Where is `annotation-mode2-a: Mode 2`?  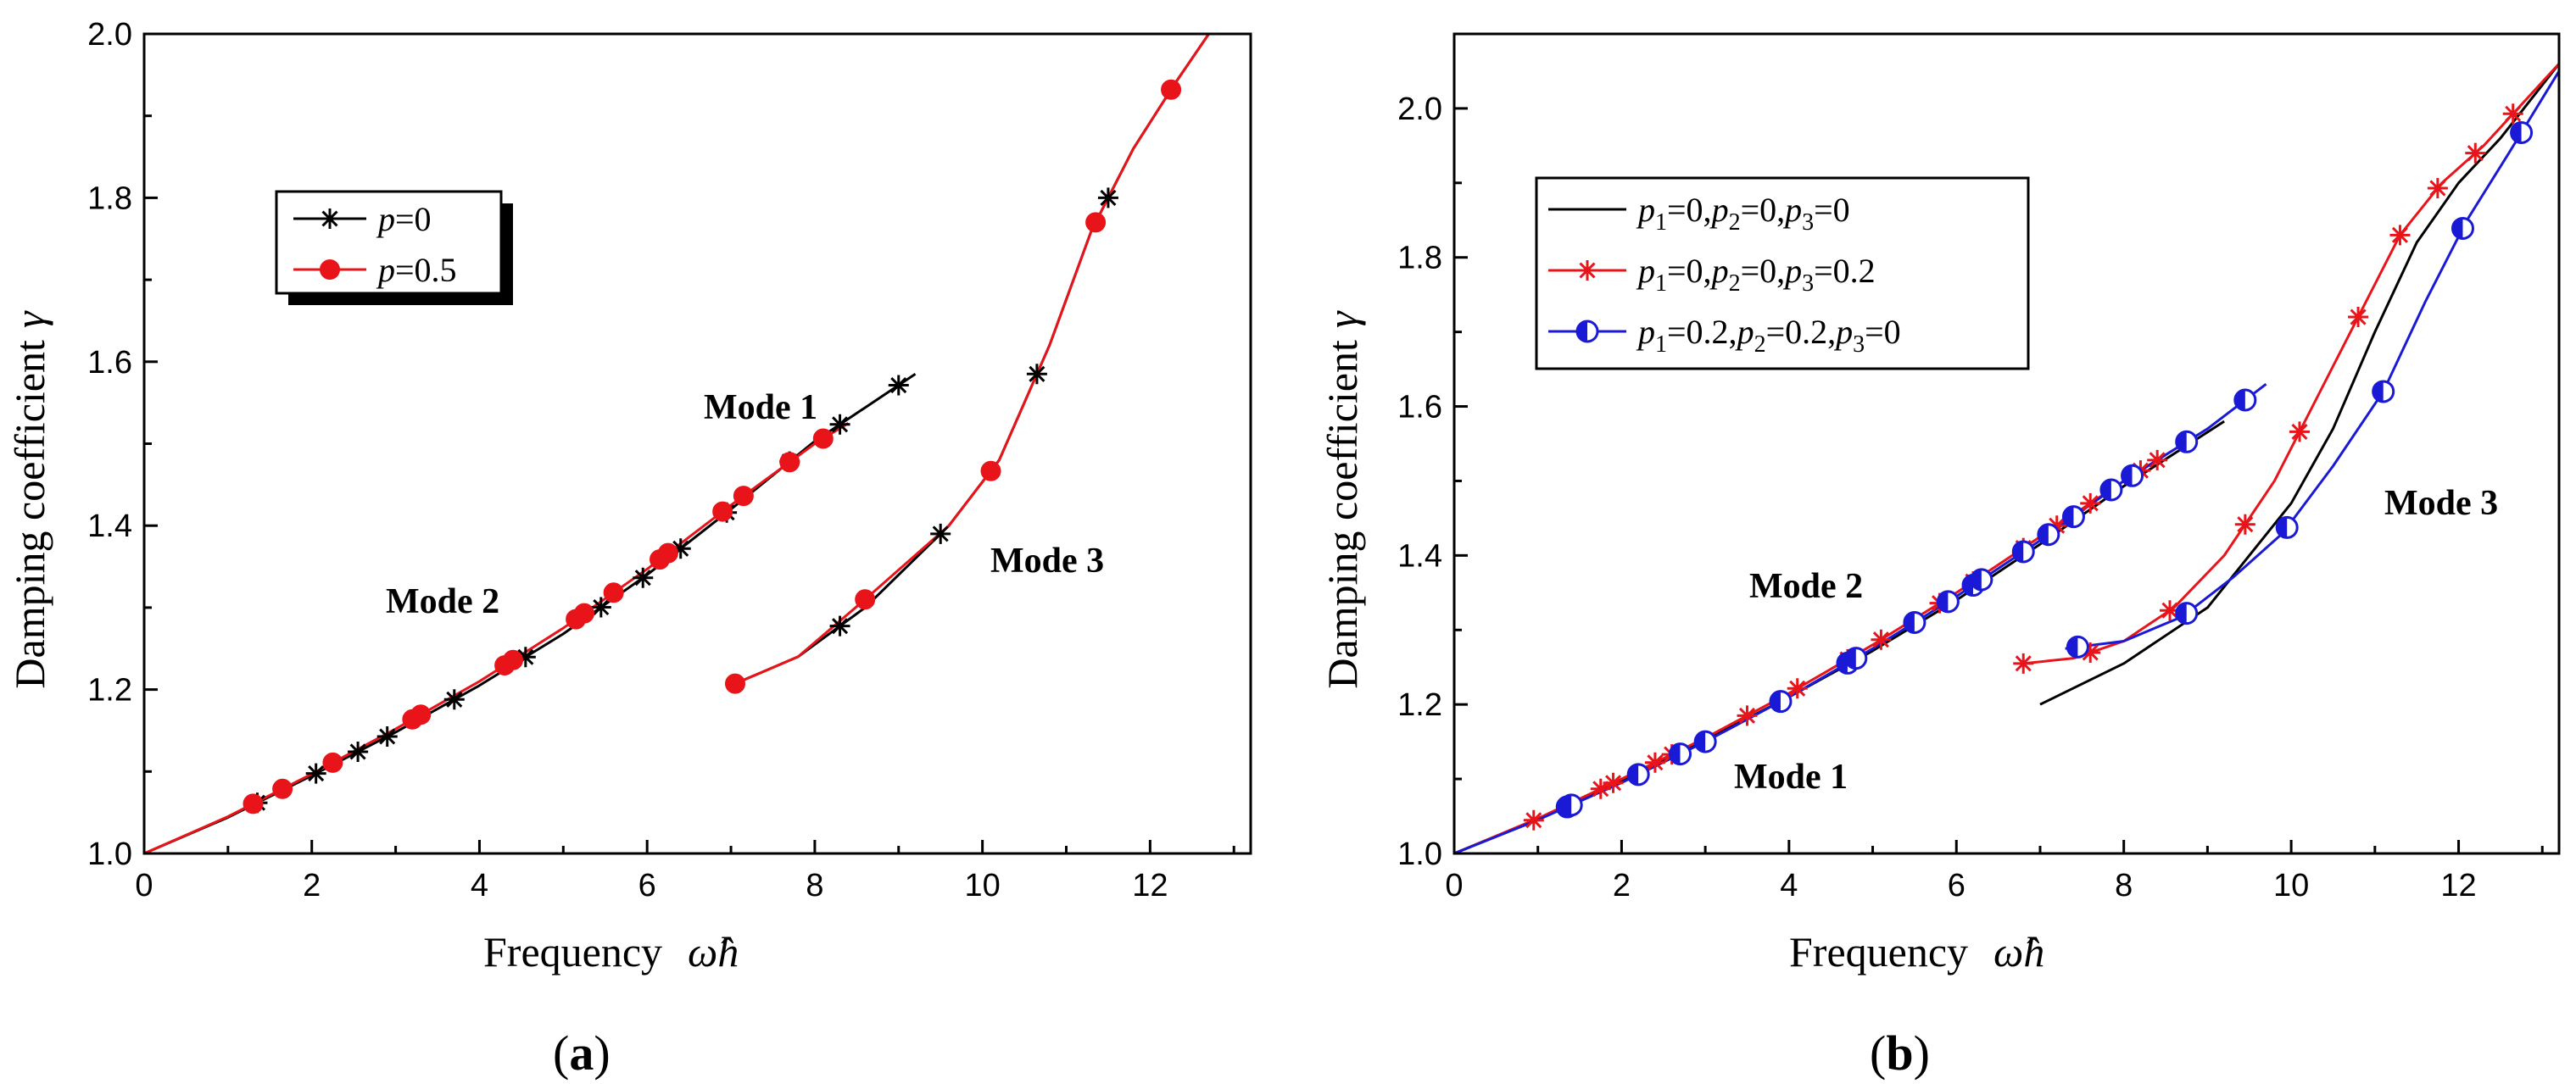 annotation-mode2-a: Mode 2 is located at coordinates (442, 602).